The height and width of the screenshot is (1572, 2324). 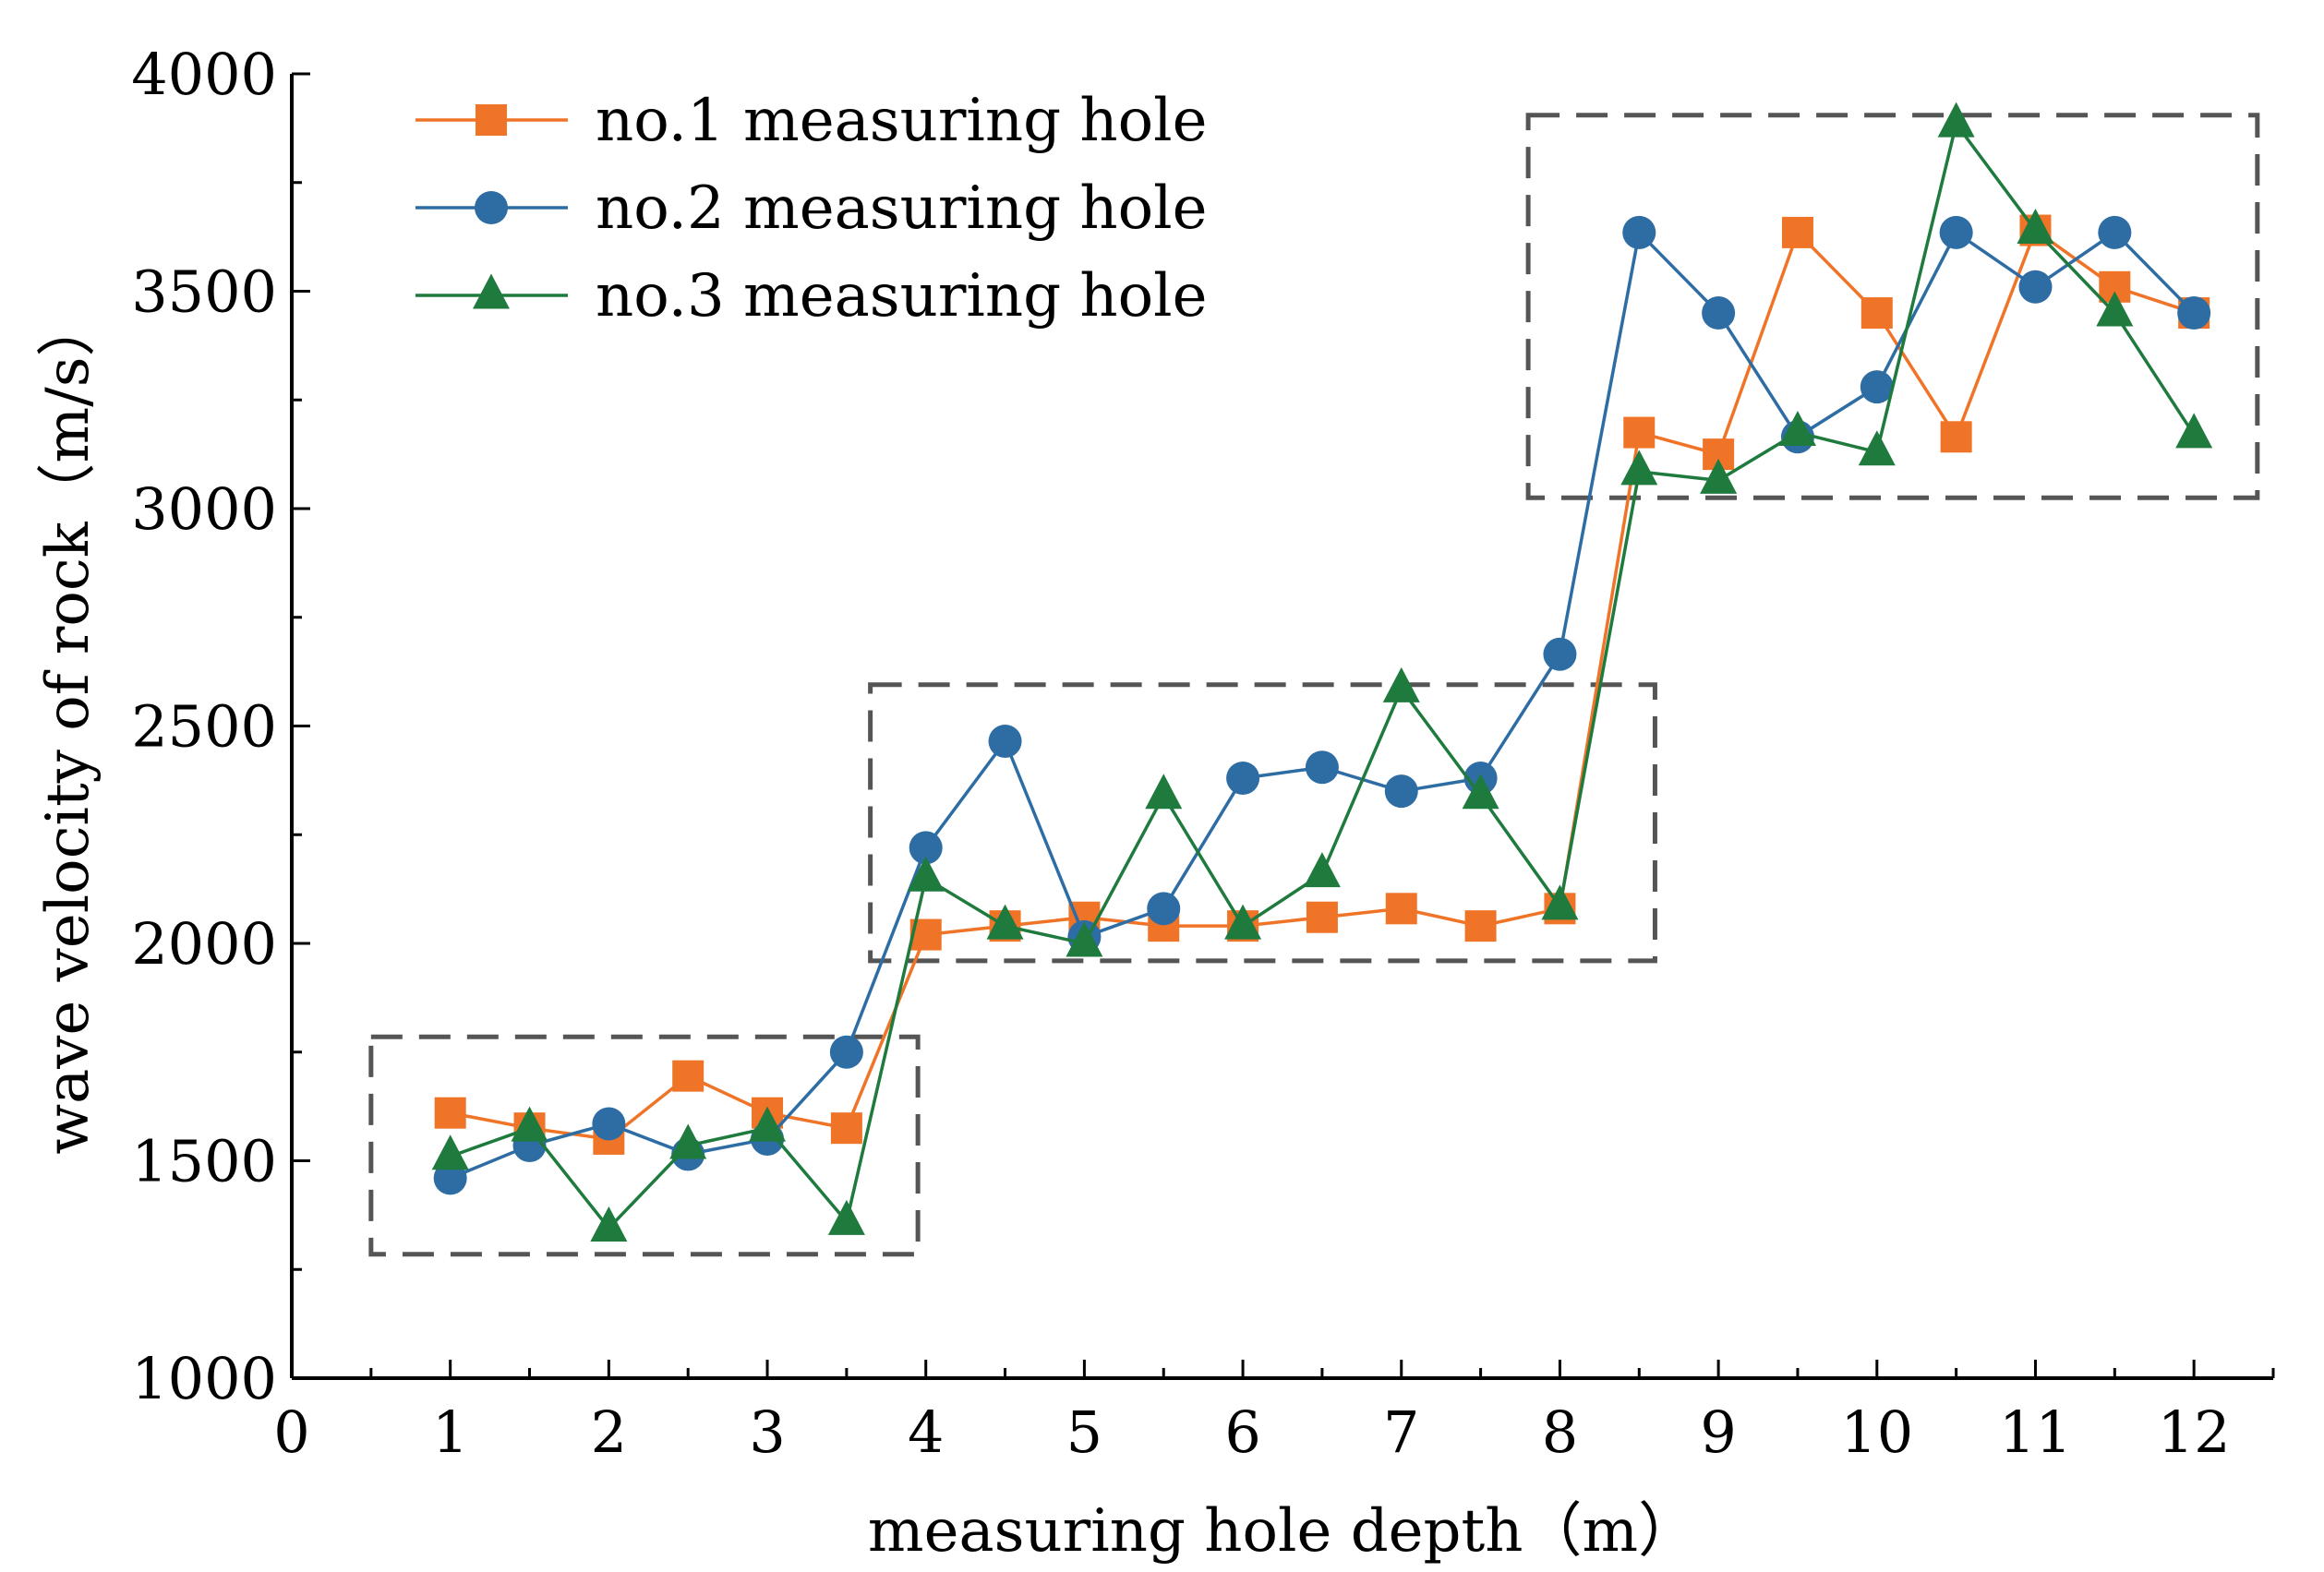 I want to click on y-tick-label: 4000, so click(x=204, y=74).